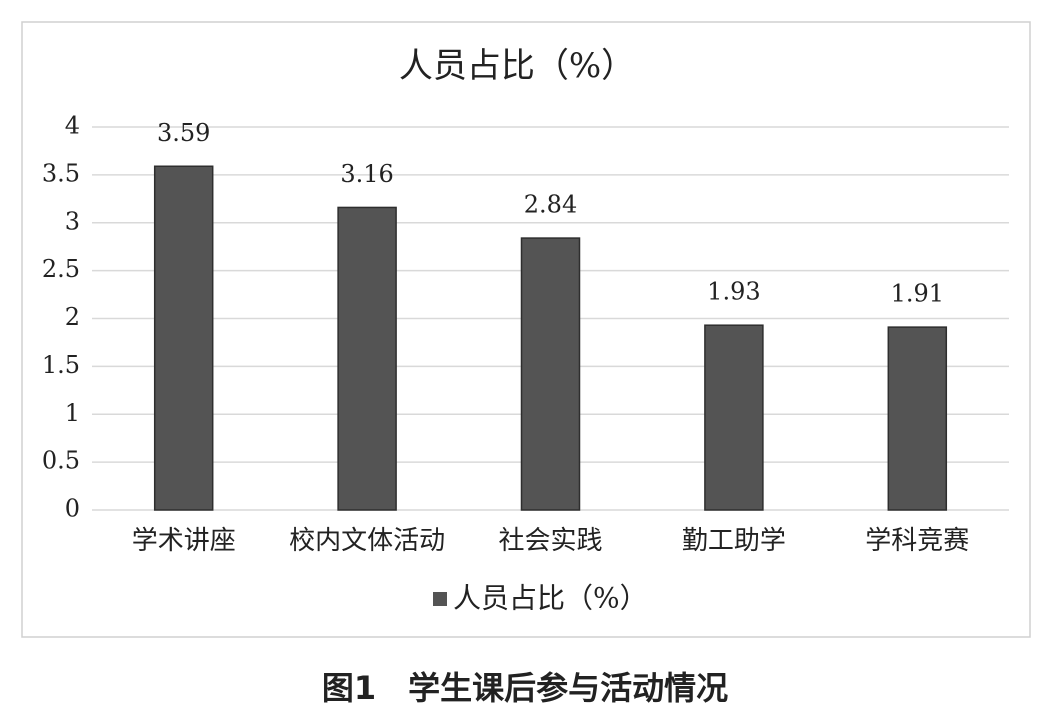 Image resolution: width=1050 pixels, height=721 pixels. What do you see at coordinates (917, 541) in the screenshot?
I see `x-tick-label: 学科竞赛` at bounding box center [917, 541].